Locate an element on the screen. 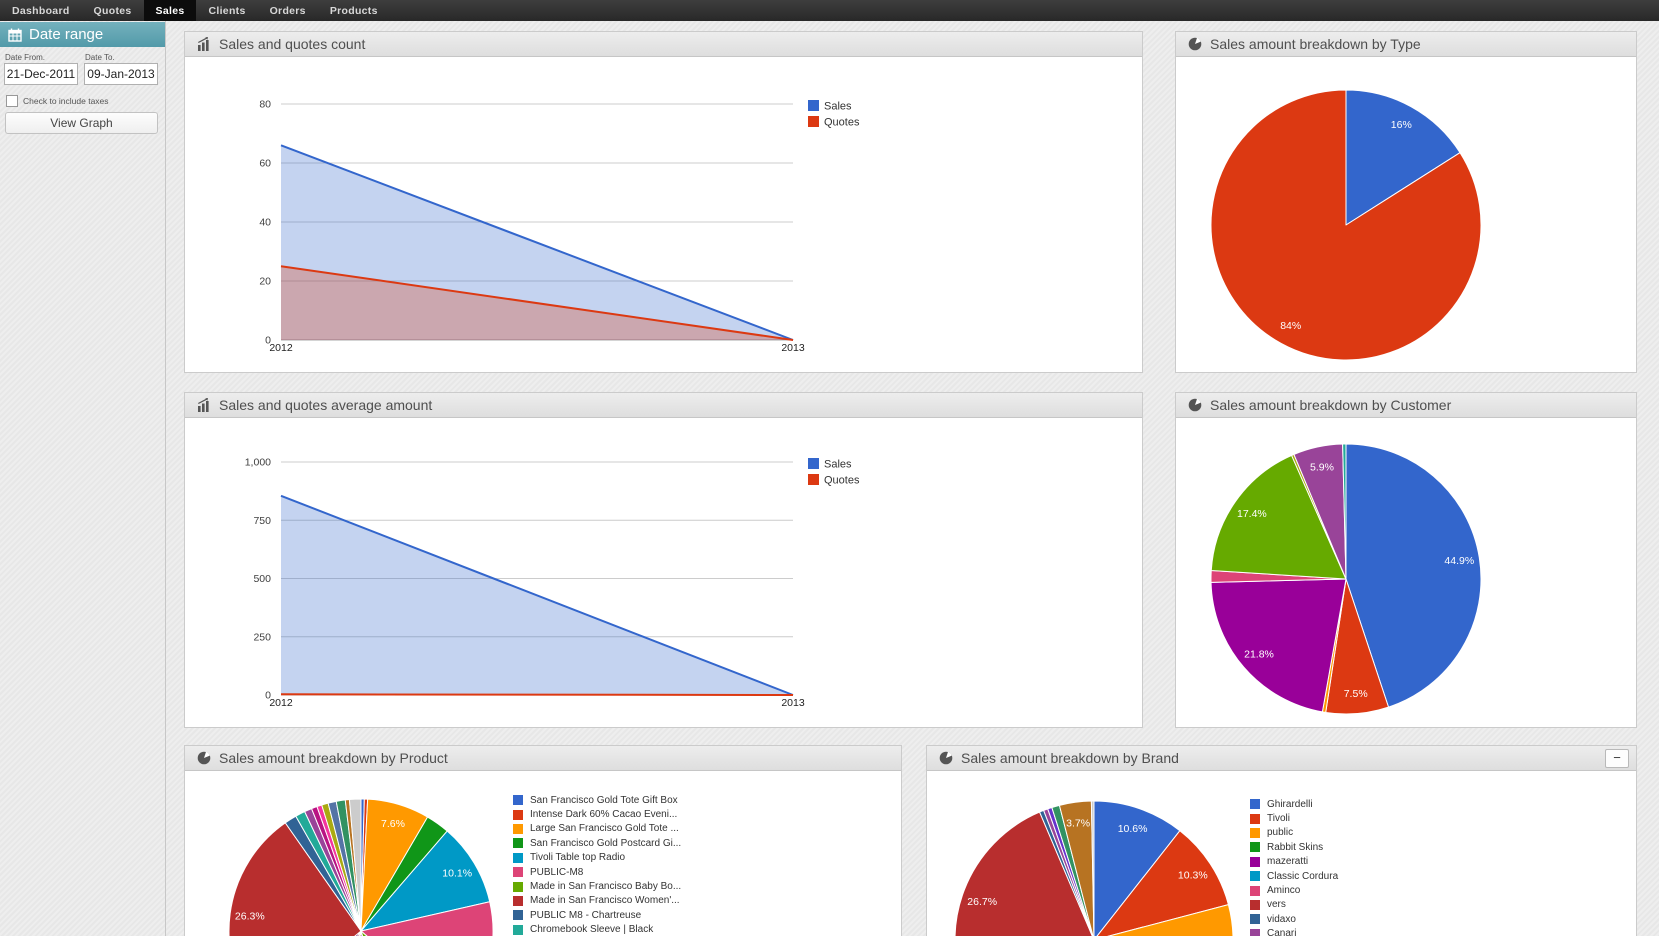  panel-header: Sales amount breakdown by Brand − is located at coordinates (1281, 758).